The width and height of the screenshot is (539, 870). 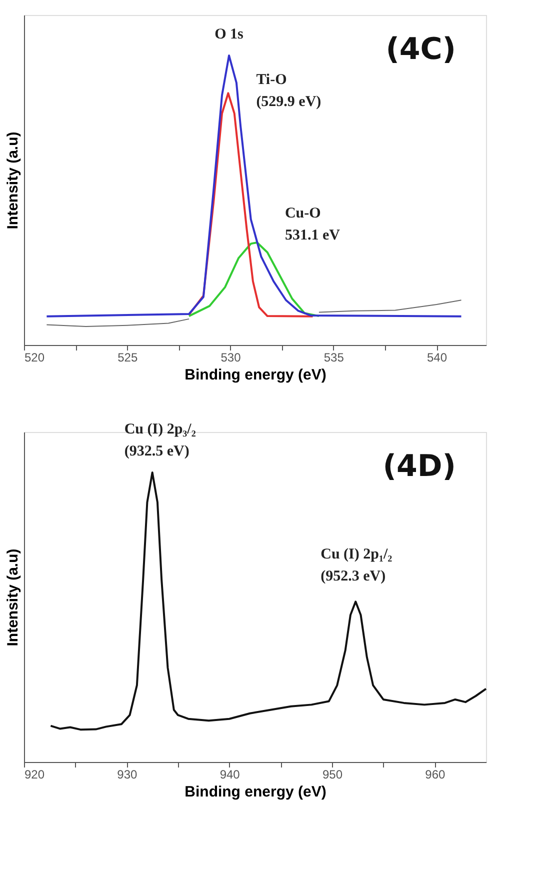 I want to click on annotation: (4D), so click(x=419, y=466).